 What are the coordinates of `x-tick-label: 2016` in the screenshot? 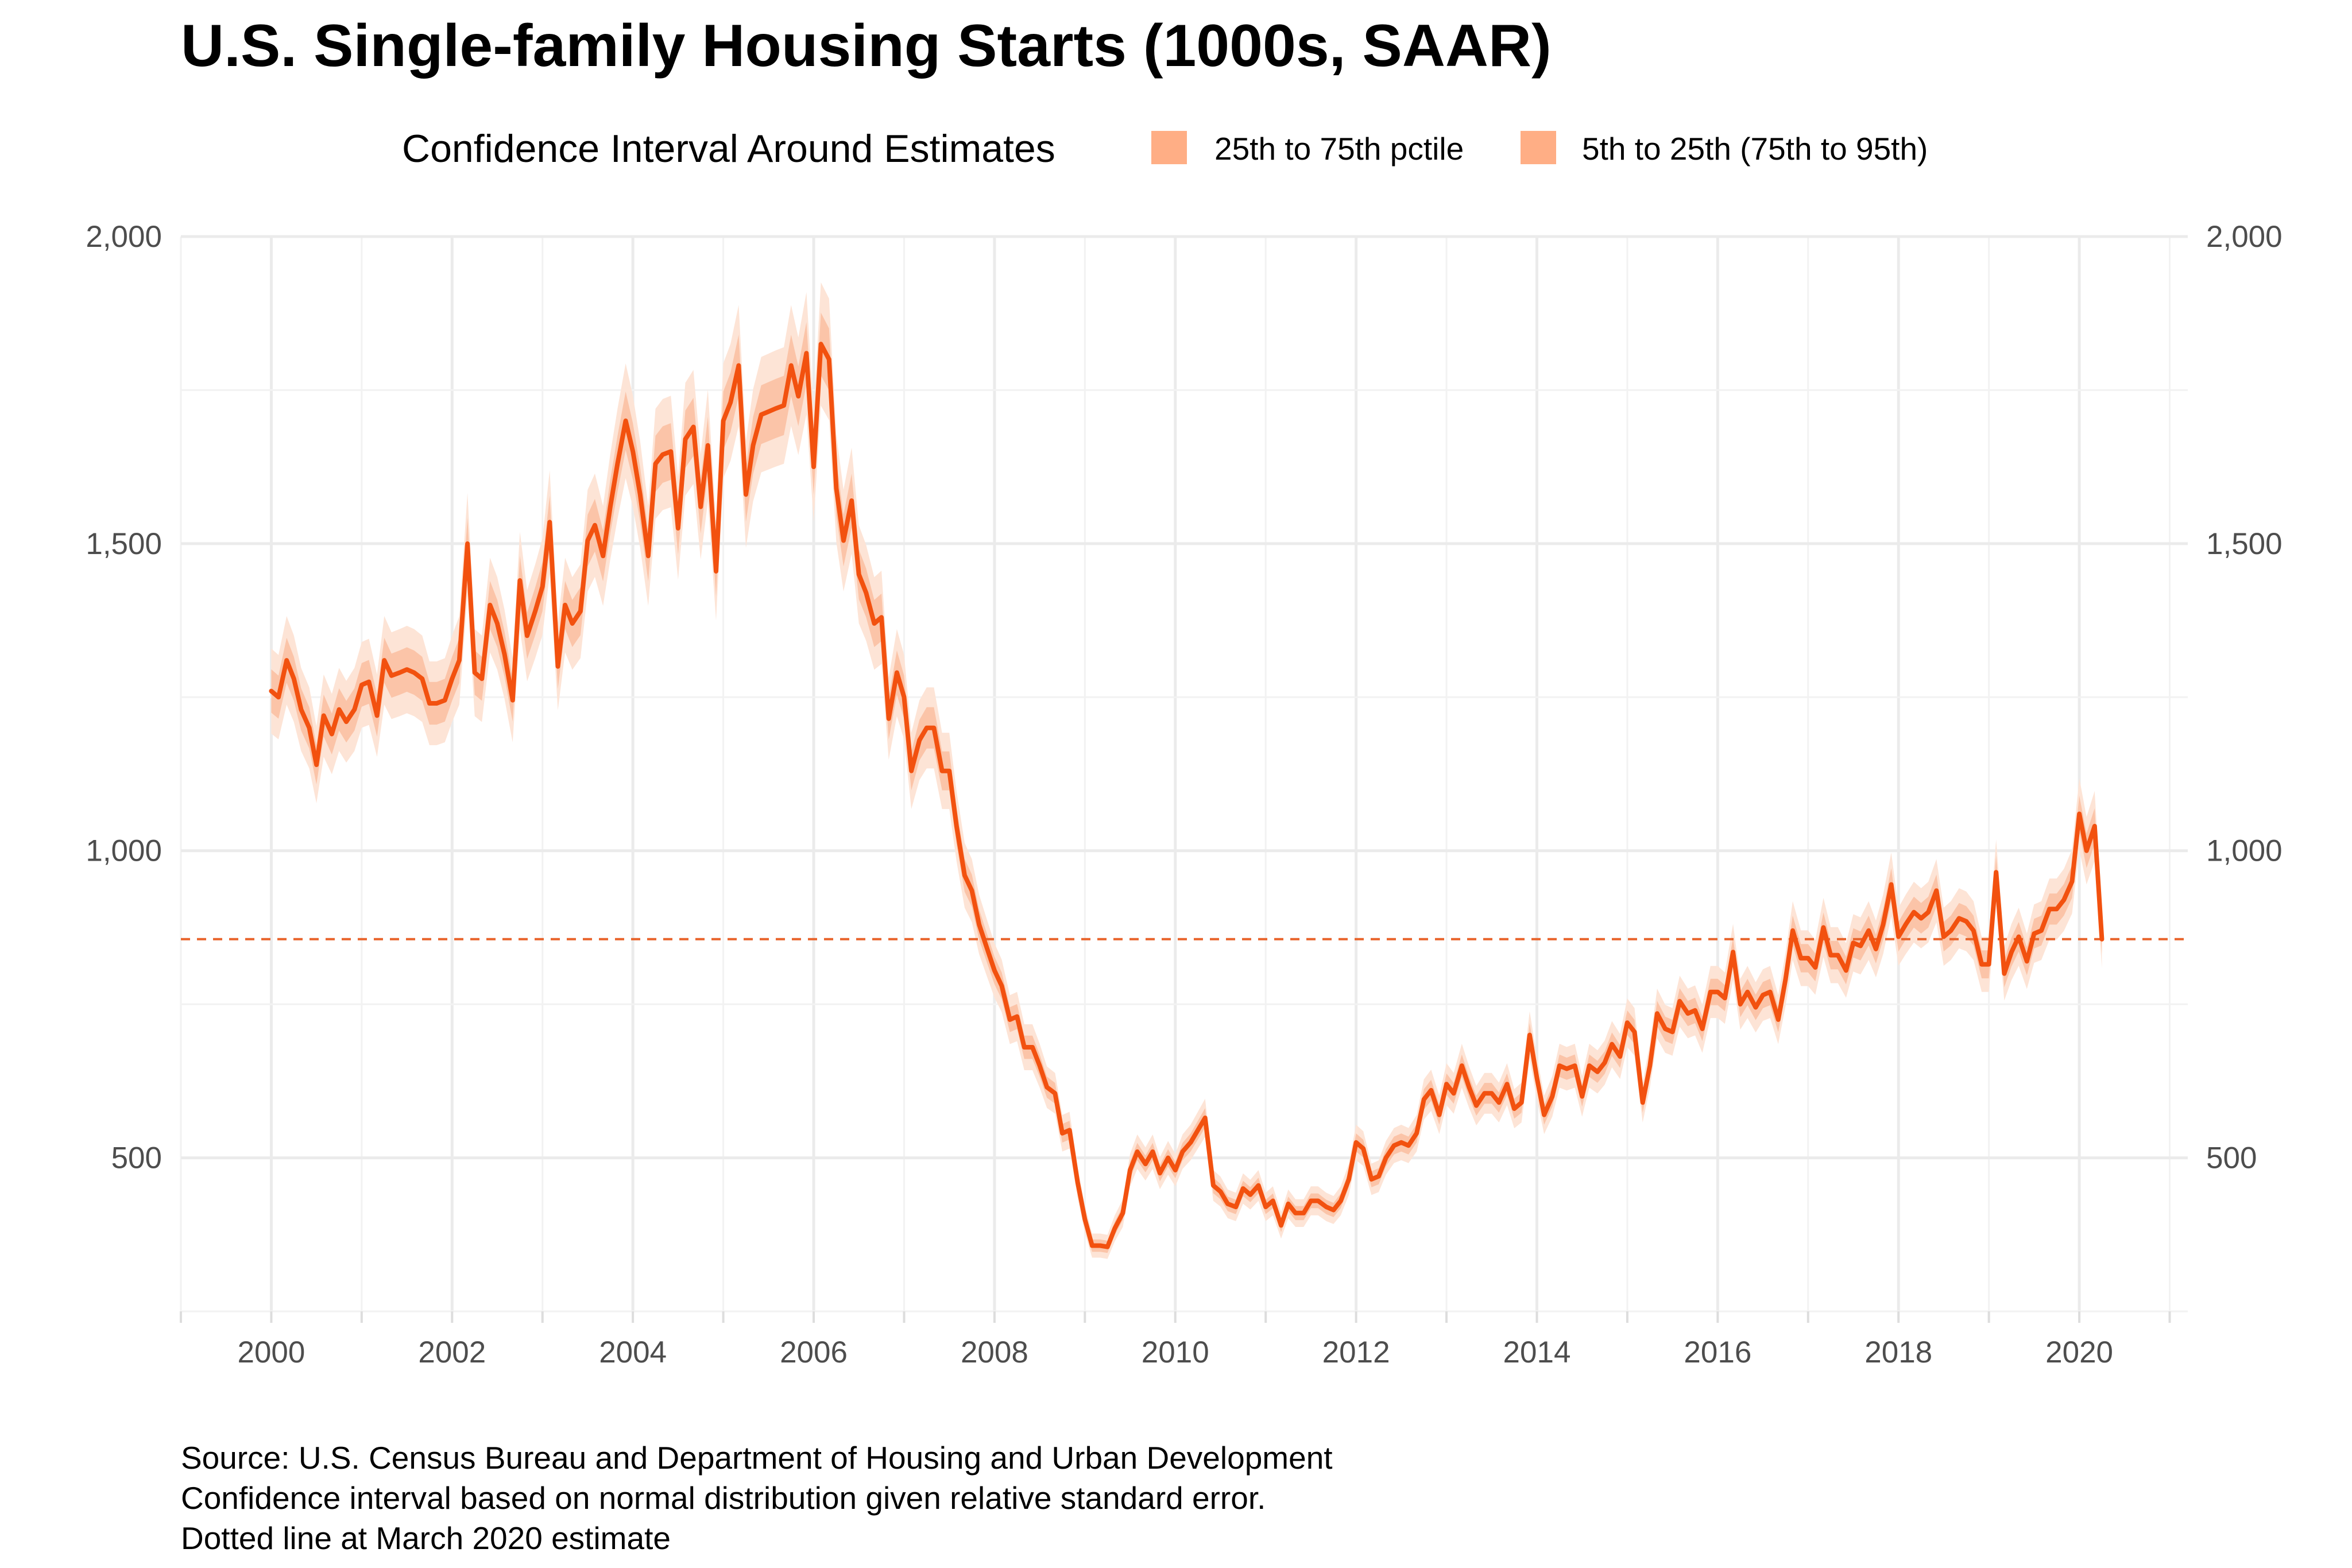 It's located at (1717, 1352).